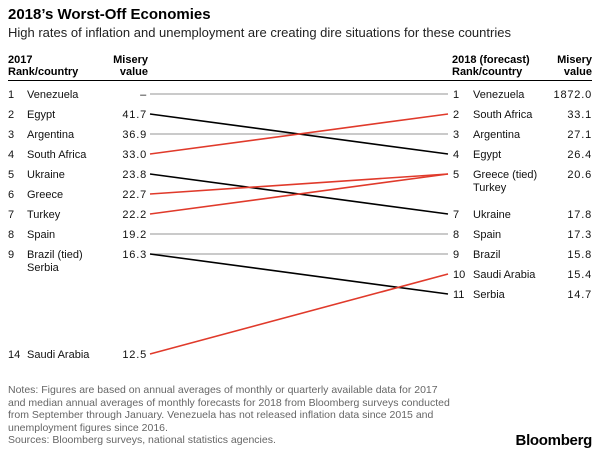 This screenshot has width=600, height=457. Describe the element at coordinates (497, 135) in the screenshot. I see `right-country-argentina: Argentina` at that location.